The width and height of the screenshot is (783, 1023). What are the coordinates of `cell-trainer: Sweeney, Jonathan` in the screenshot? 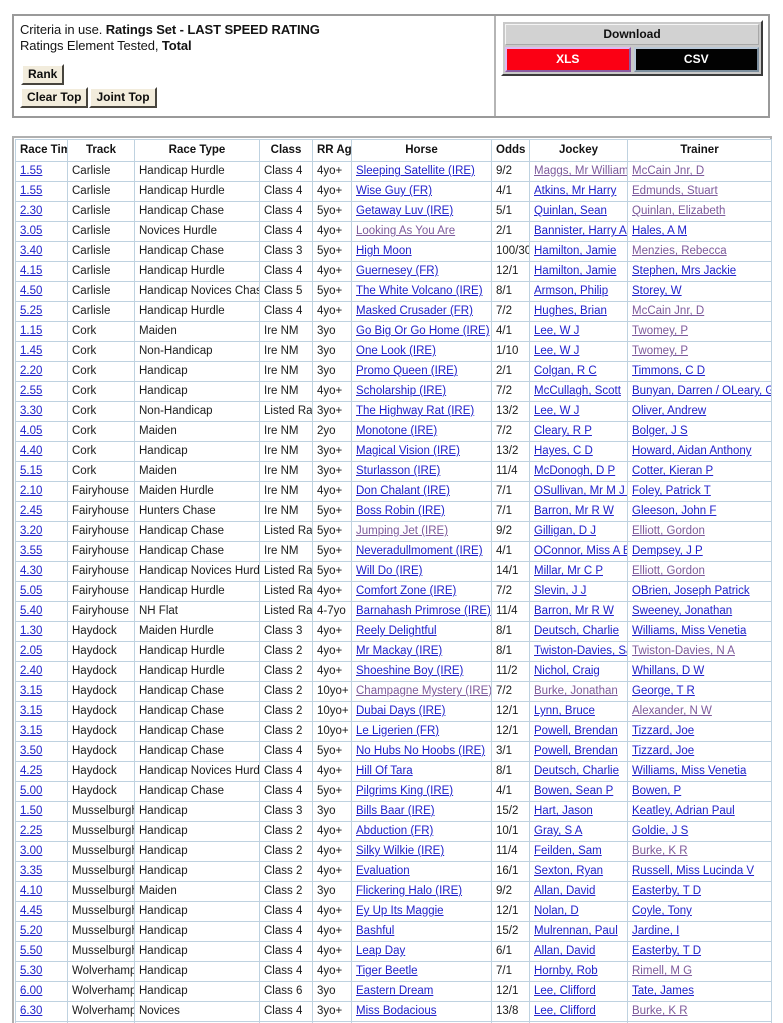 It's located at (699, 611).